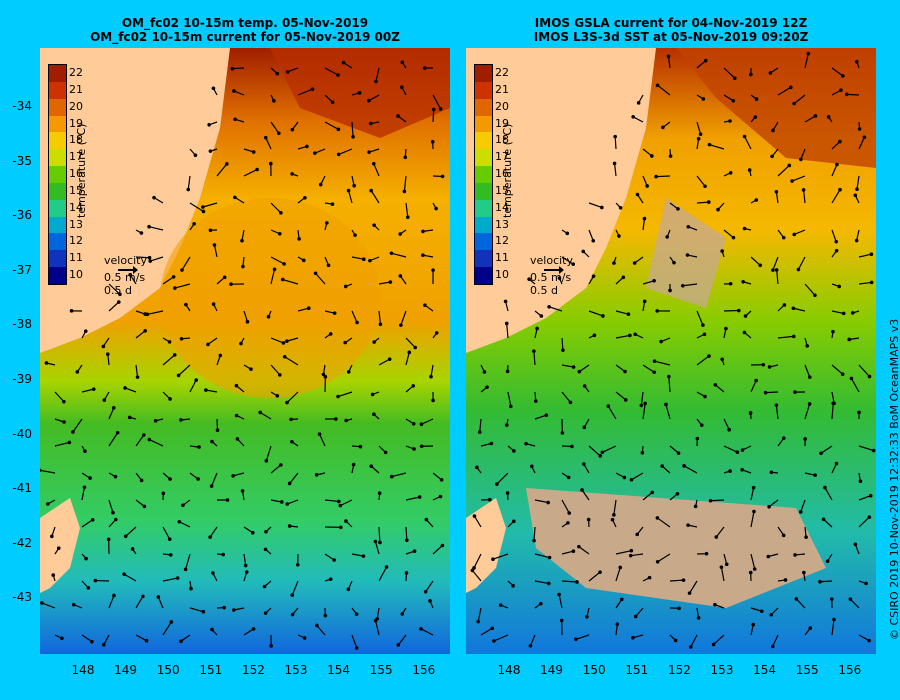  I want to click on colorbar-tick-label: 20, so click(502, 106).